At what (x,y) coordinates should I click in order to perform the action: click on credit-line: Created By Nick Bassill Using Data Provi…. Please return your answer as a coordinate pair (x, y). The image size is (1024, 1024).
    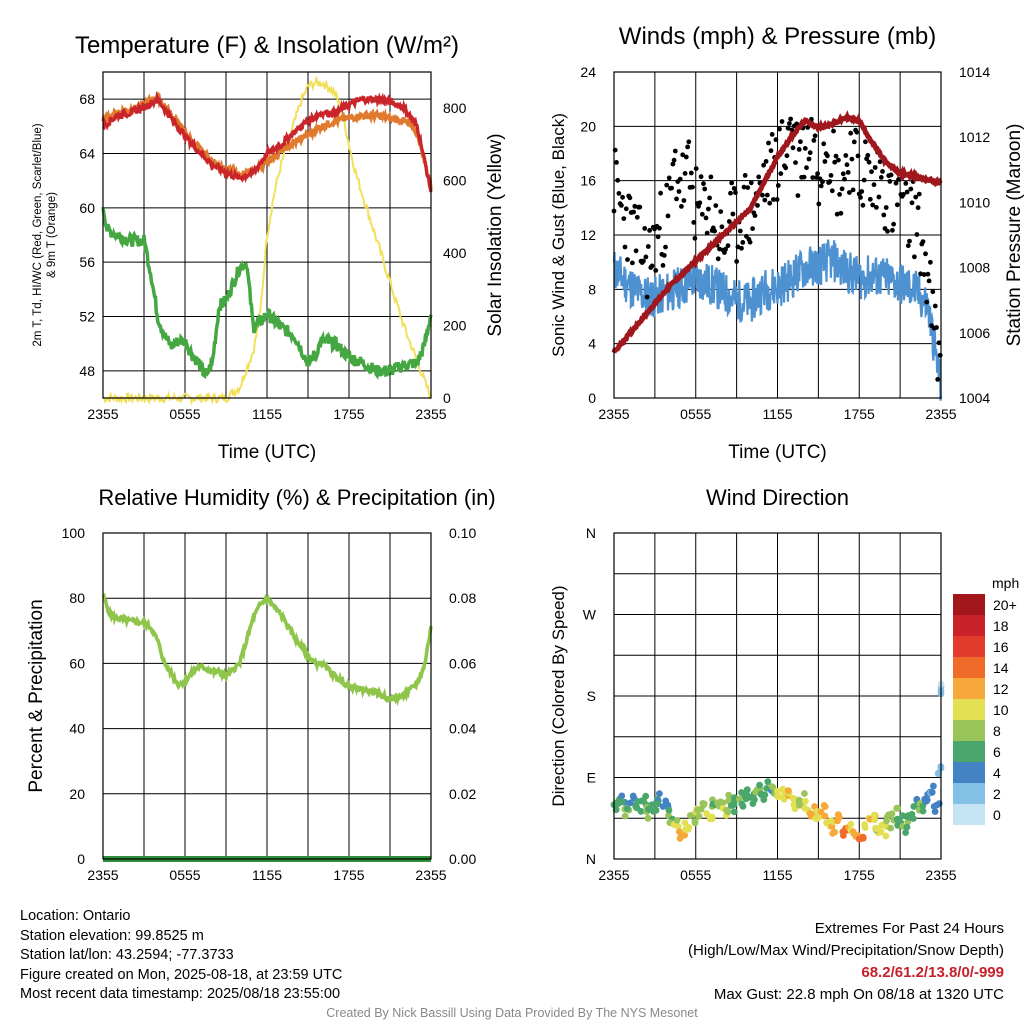
    Looking at the image, I should click on (512, 1013).